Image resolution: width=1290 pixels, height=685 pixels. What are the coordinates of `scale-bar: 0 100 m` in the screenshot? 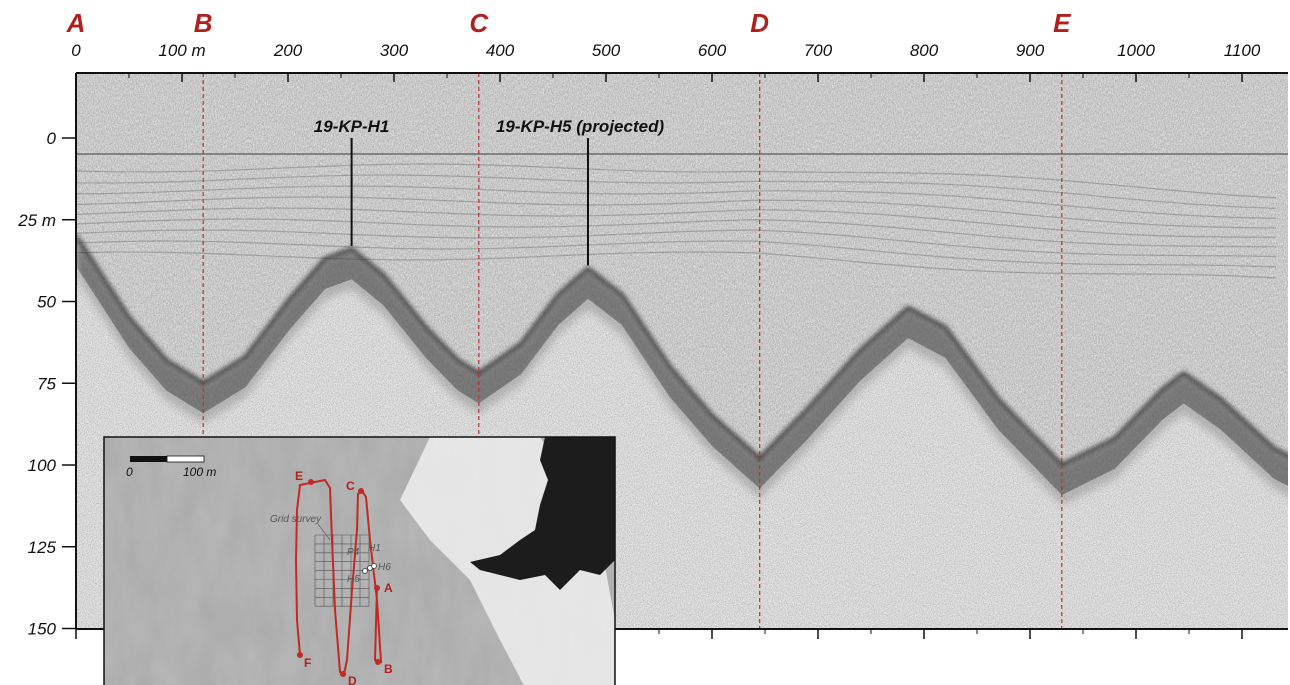 It's located at (171, 467).